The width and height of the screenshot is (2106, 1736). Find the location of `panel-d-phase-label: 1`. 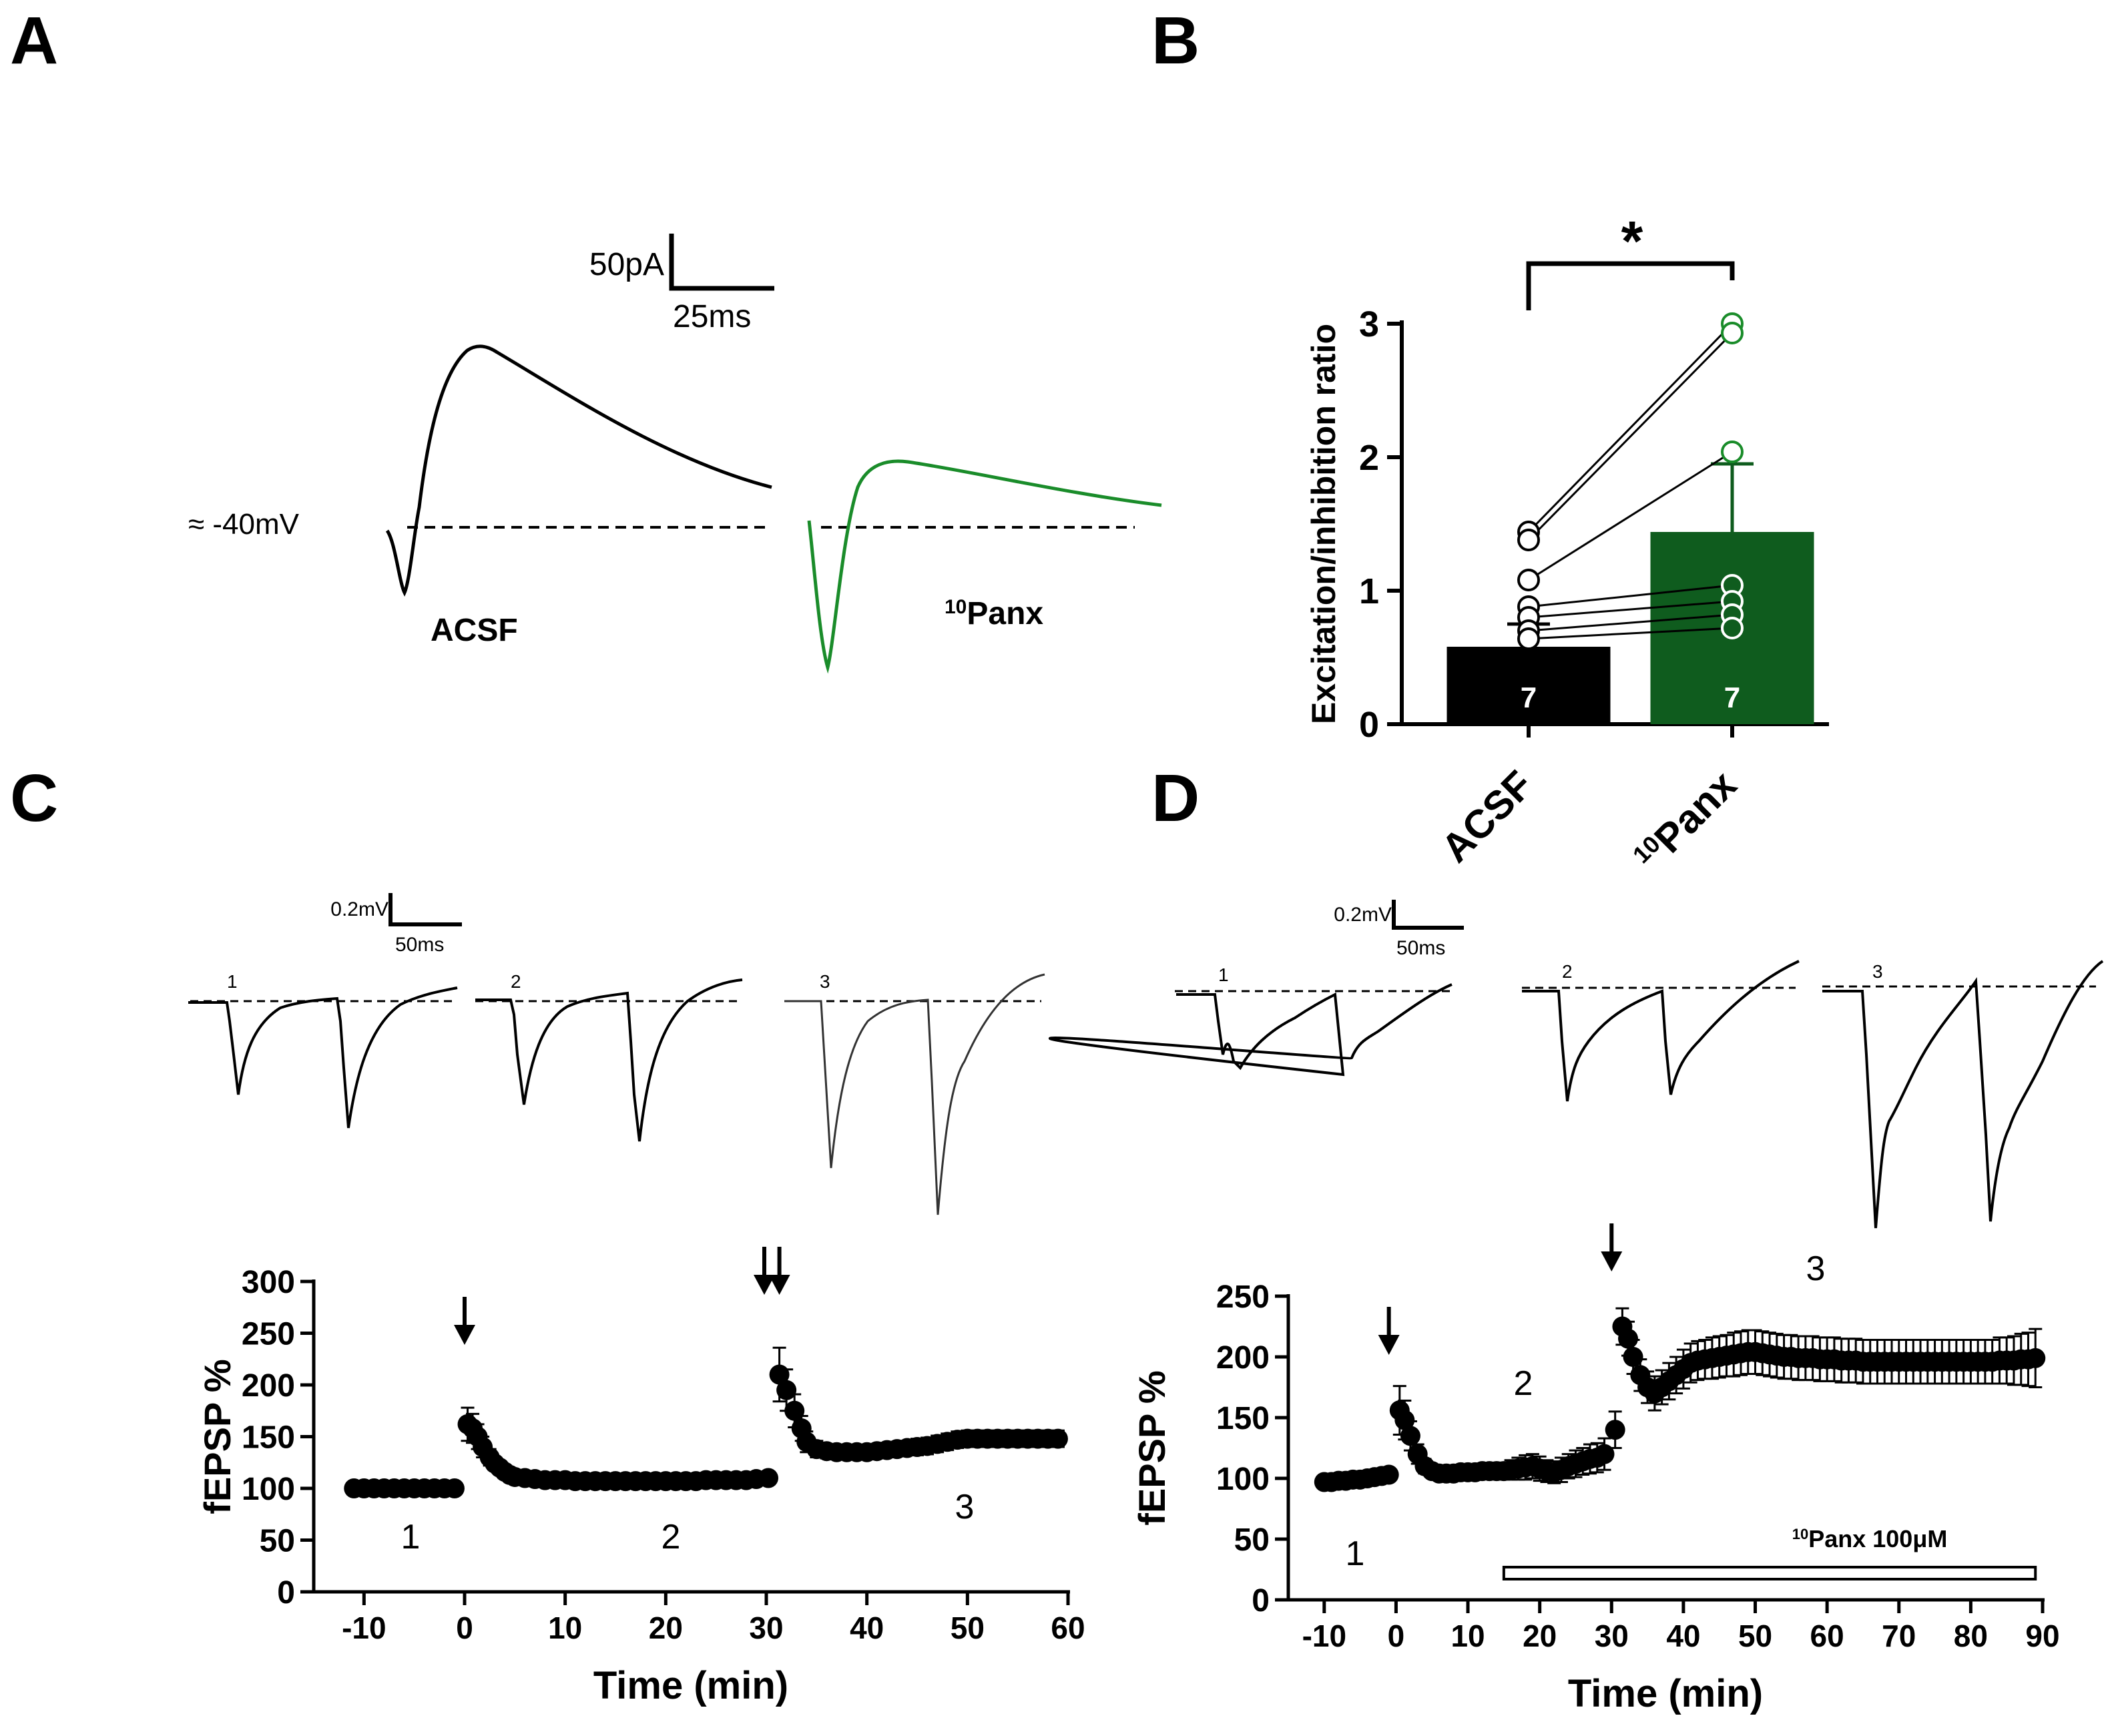

panel-d-phase-label: 1 is located at coordinates (1355, 1553).